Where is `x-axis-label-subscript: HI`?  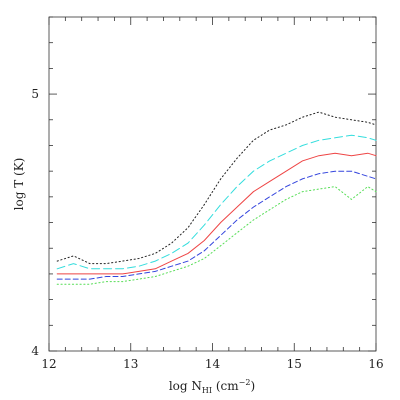 x-axis-label-subscript: HI is located at coordinates (207, 390).